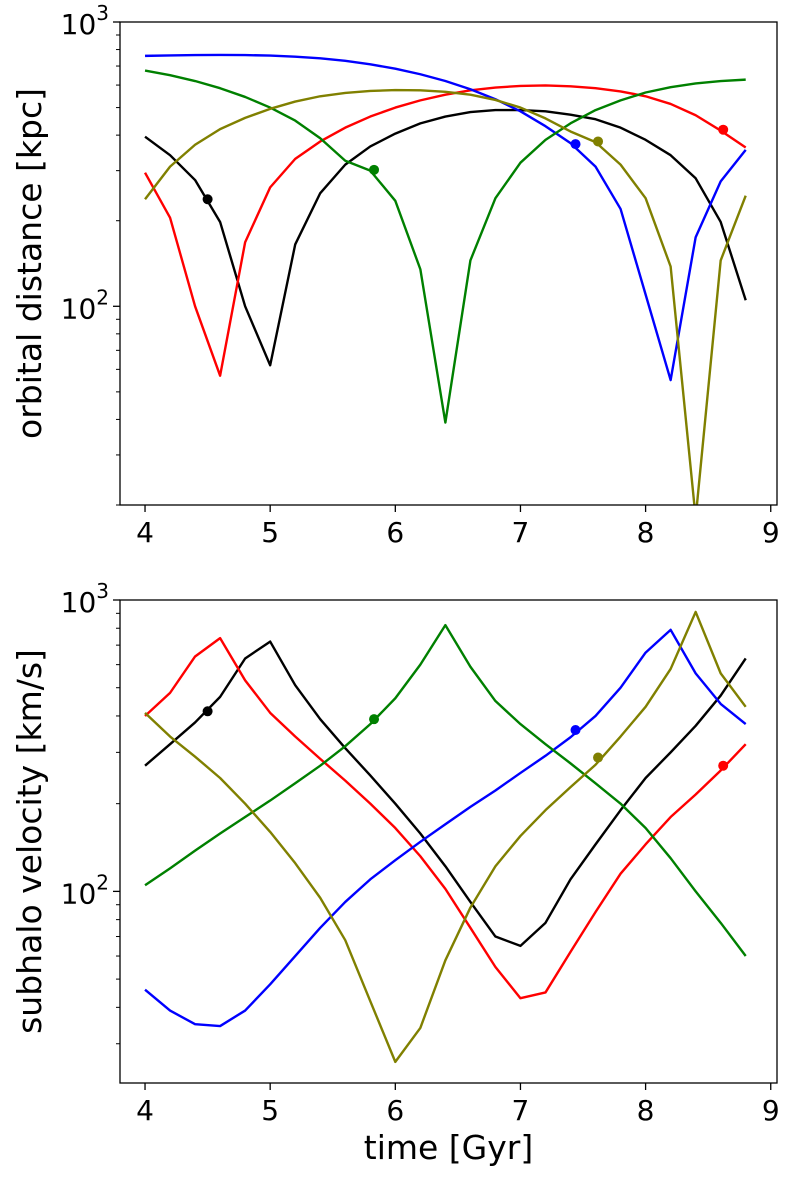 This screenshot has width=792, height=1177. Describe the element at coordinates (29, 263) in the screenshot. I see `y-axis-label: orbital distance [kpc]` at that location.